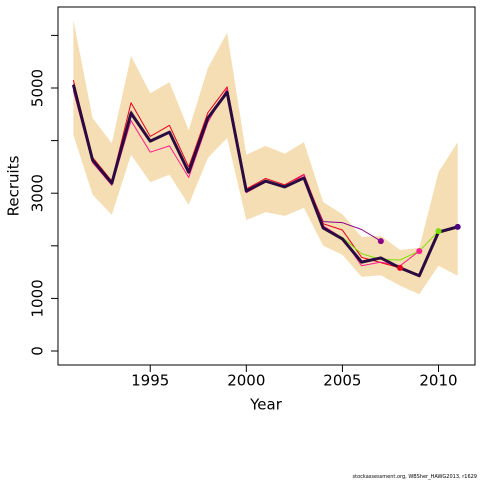 Image resolution: width=480 pixels, height=480 pixels. Describe the element at coordinates (38, 88) in the screenshot. I see `y-tick-label: 5000` at that location.